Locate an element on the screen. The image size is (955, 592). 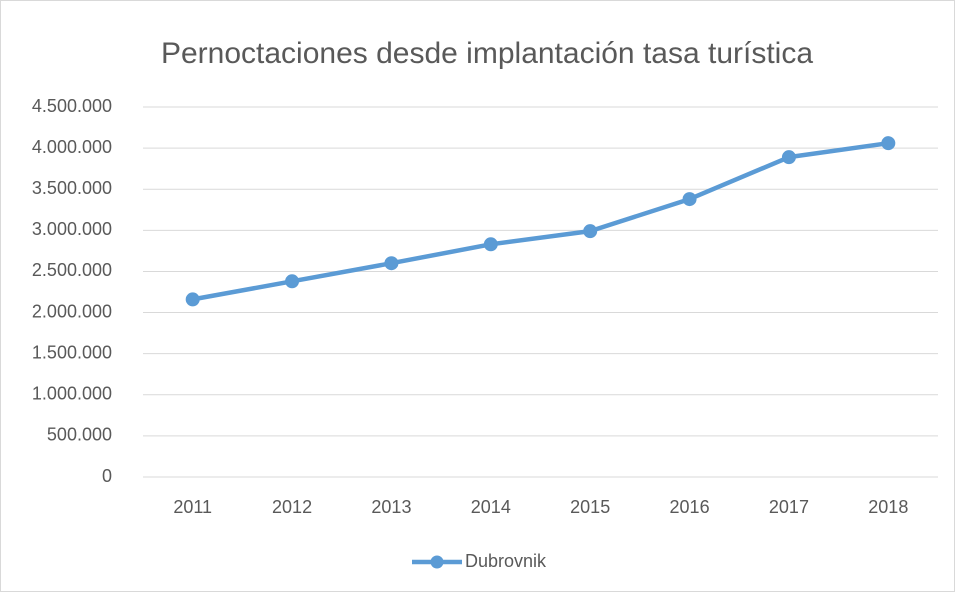
legend-label: Dubrovnik is located at coordinates (506, 561).